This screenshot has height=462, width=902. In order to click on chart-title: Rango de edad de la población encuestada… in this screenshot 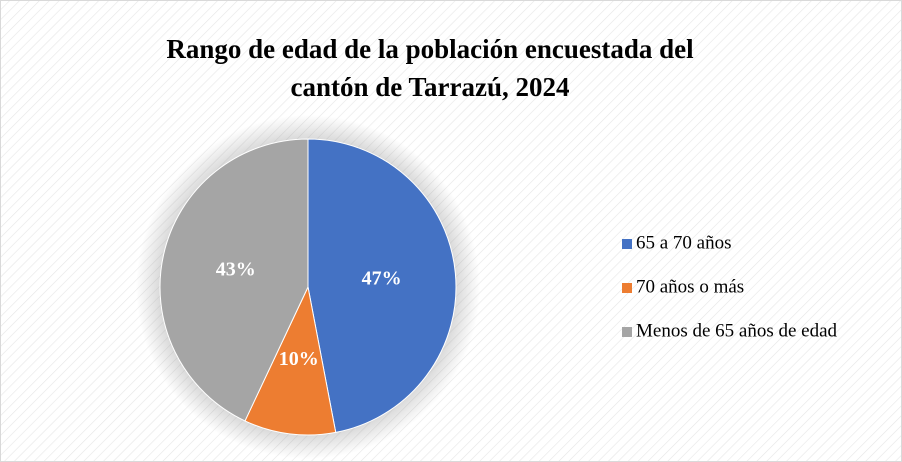, I will do `click(430, 49)`.